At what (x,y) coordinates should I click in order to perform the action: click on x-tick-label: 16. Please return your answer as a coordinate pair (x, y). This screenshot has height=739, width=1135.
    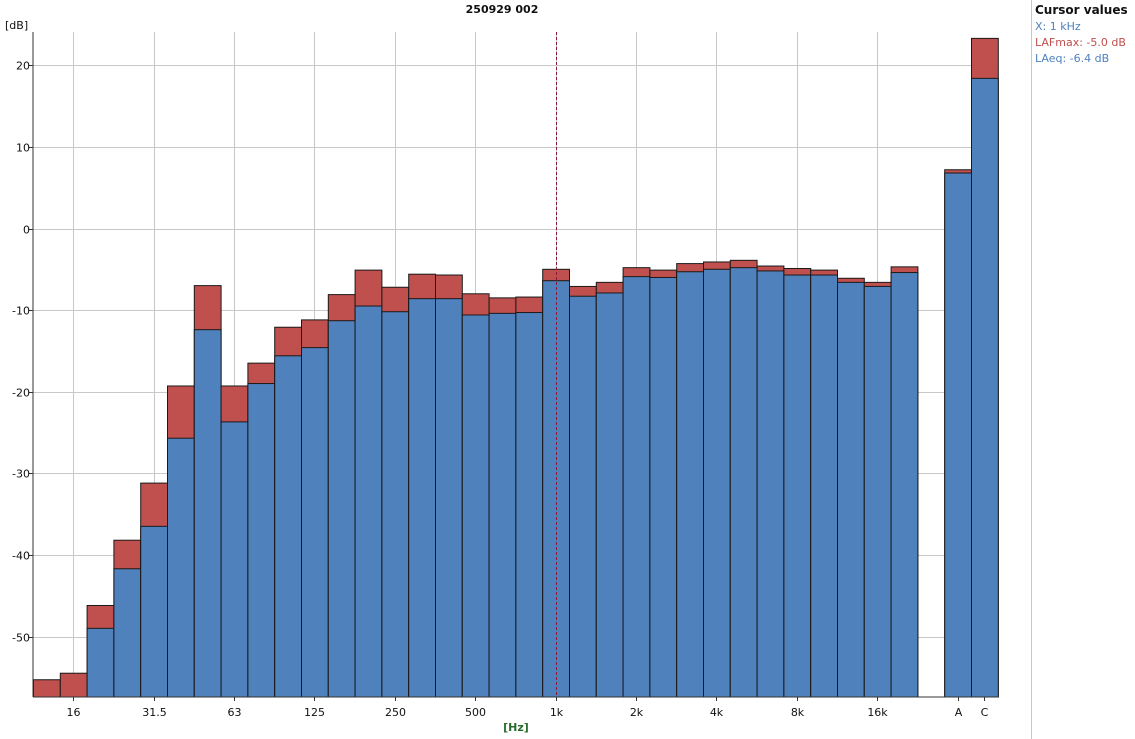
    Looking at the image, I should click on (74, 712).